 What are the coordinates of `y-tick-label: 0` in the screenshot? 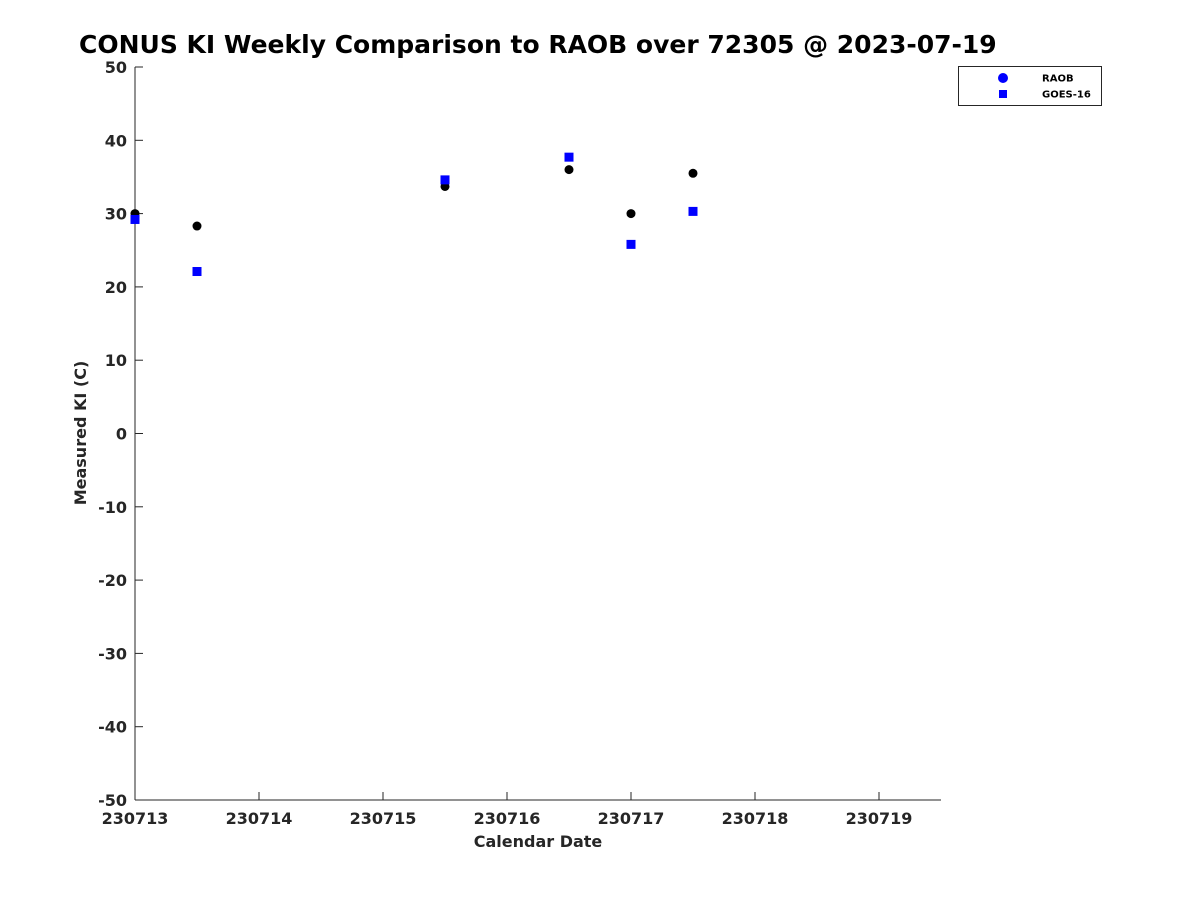 It's located at (121, 434).